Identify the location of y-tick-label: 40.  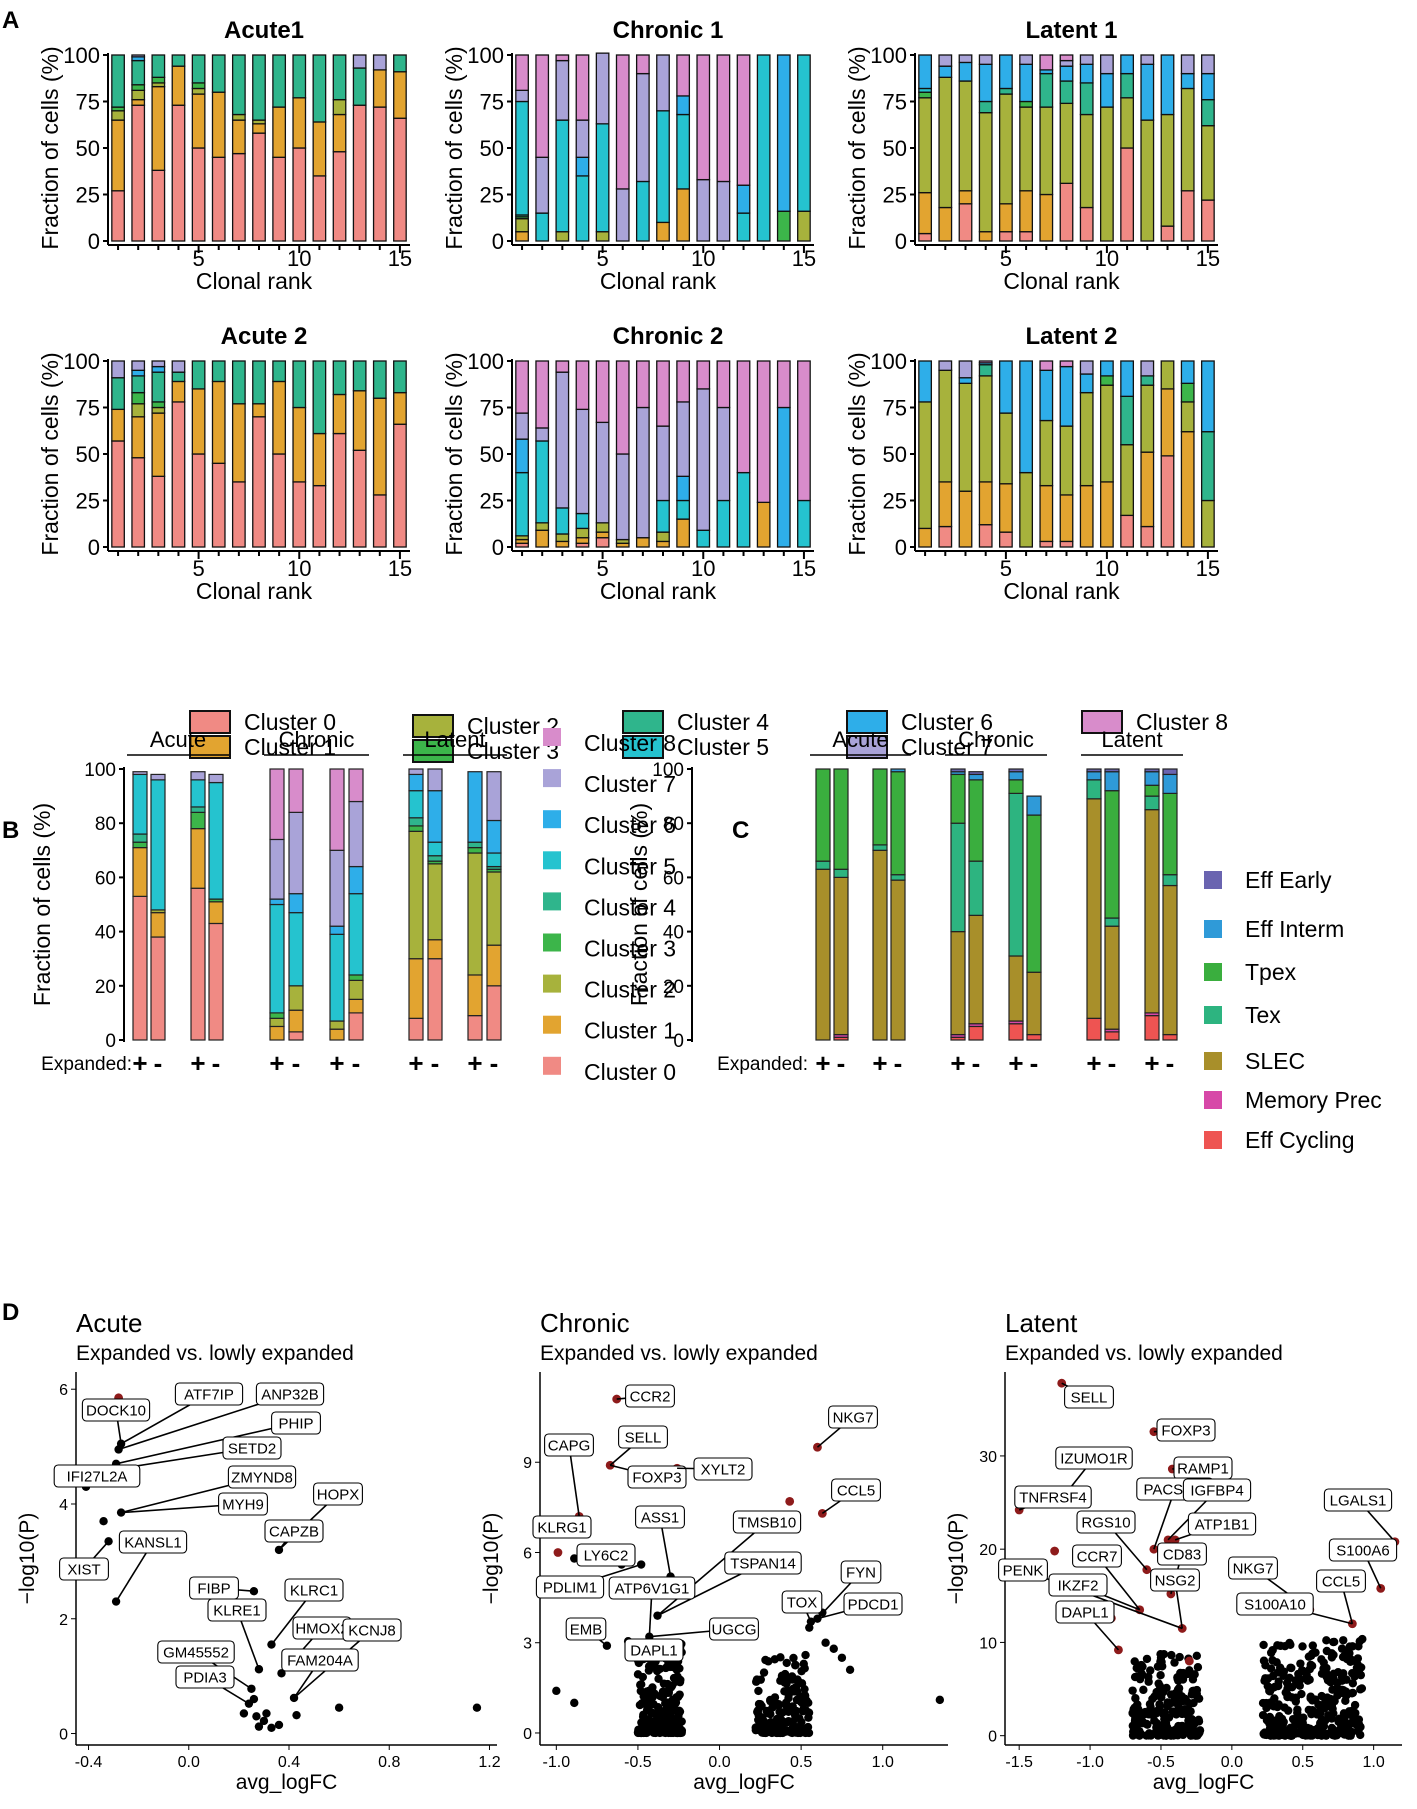
(105, 933).